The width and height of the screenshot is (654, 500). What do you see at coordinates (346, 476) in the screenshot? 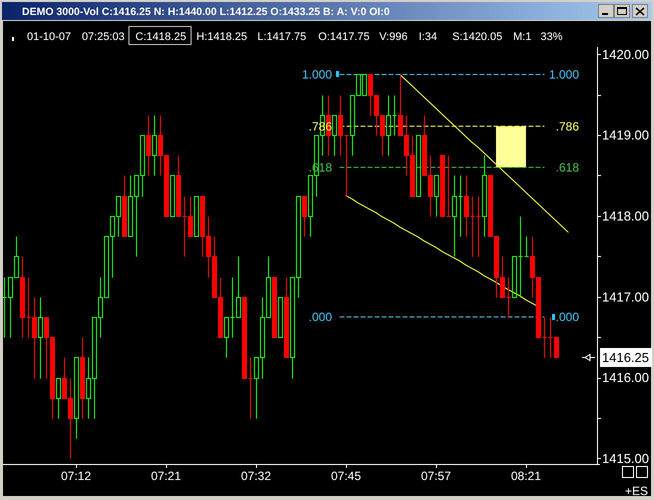
I see `x-tick-label: 07:45` at bounding box center [346, 476].